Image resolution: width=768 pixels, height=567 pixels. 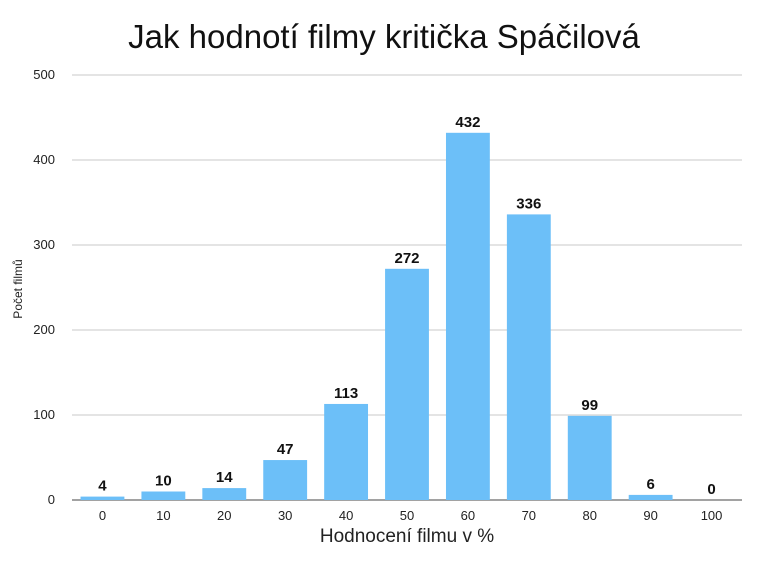 What do you see at coordinates (44, 414) in the screenshot?
I see `y-tick-label: 100` at bounding box center [44, 414].